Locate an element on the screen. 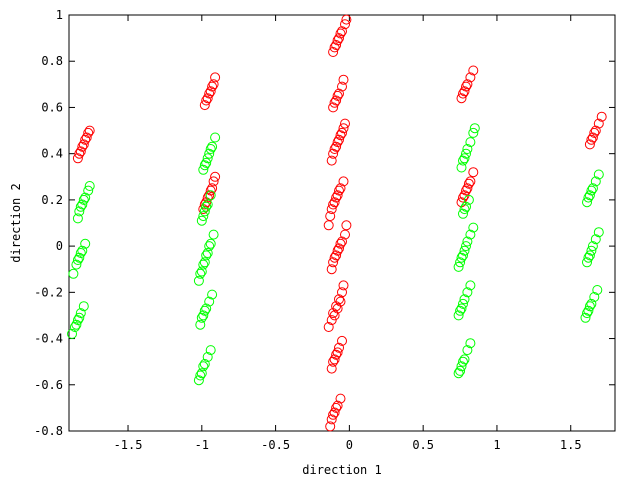 This screenshot has width=640, height=480. y-tick-label: -0.6 is located at coordinates (48, 385).